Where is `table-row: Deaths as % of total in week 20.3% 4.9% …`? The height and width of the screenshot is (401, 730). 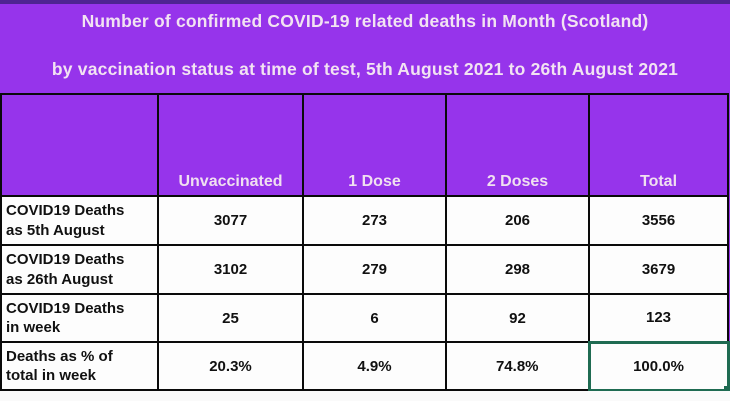
table-row: Deaths as % of total in week 20.3% 4.9% … is located at coordinates (365, 366).